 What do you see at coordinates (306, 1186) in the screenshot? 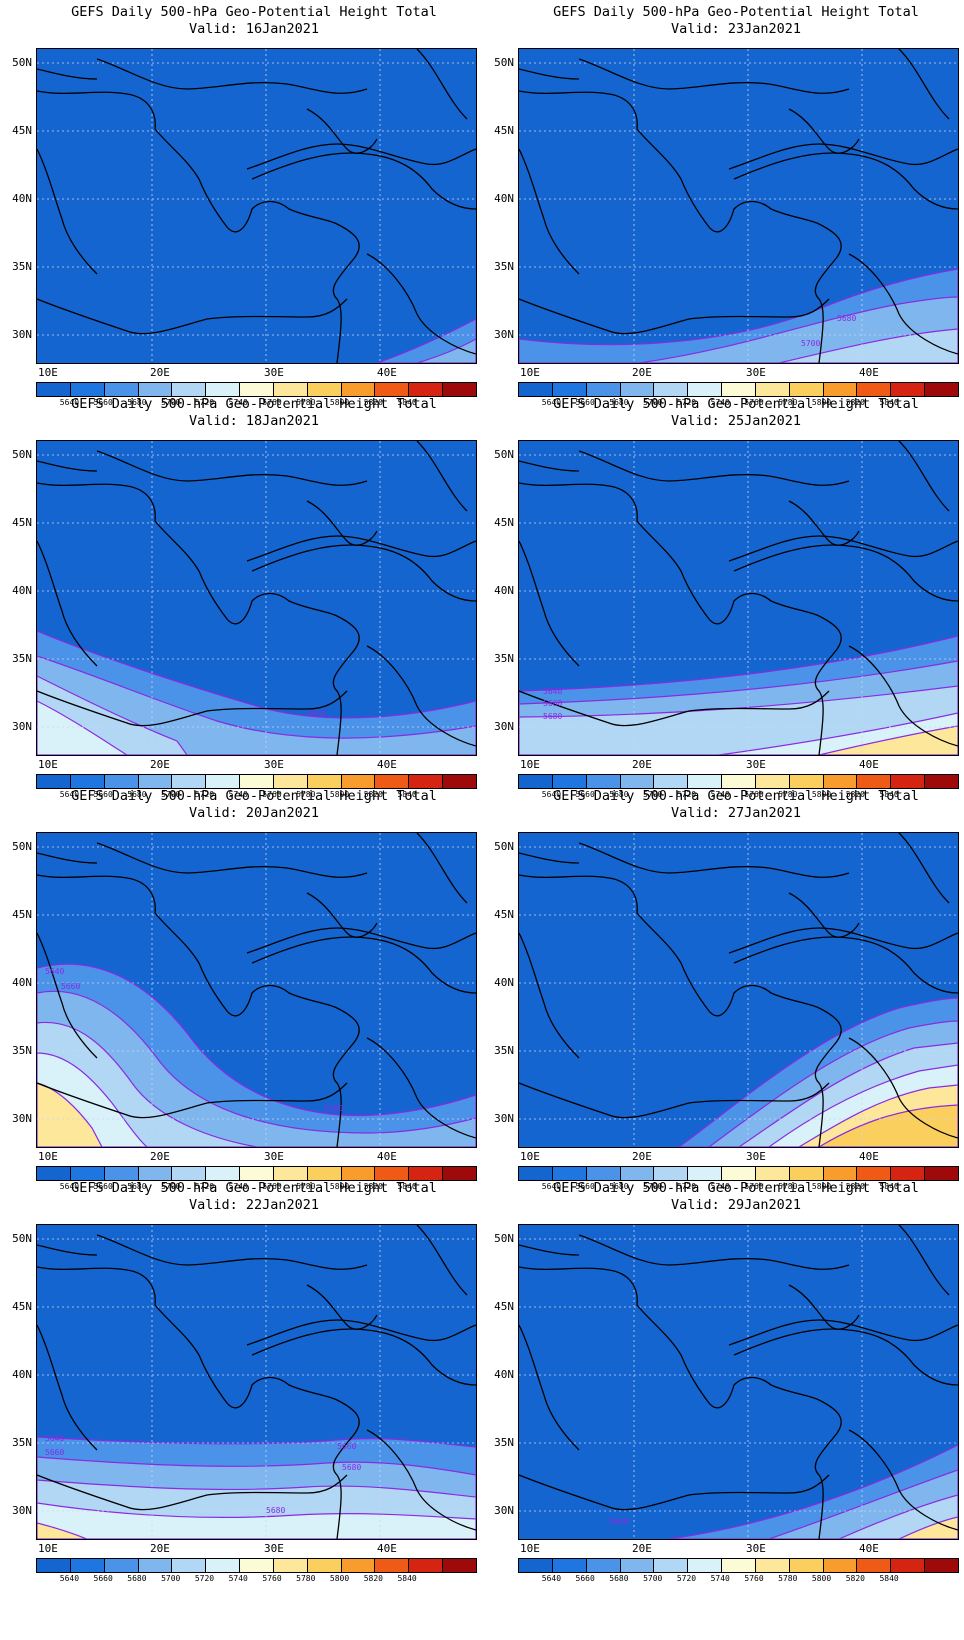
I see `colorbar-label: 5780` at bounding box center [306, 1186].